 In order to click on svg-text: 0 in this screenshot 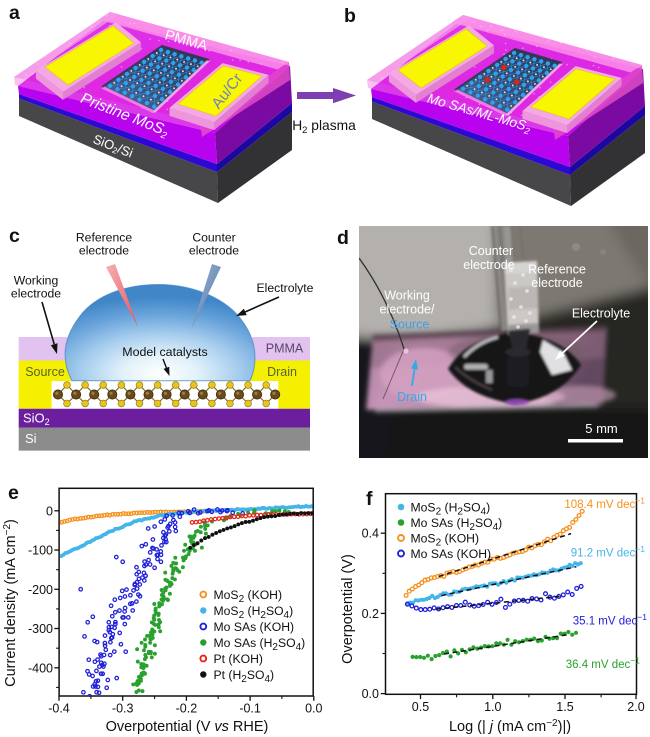, I will do `click(49, 511)`.